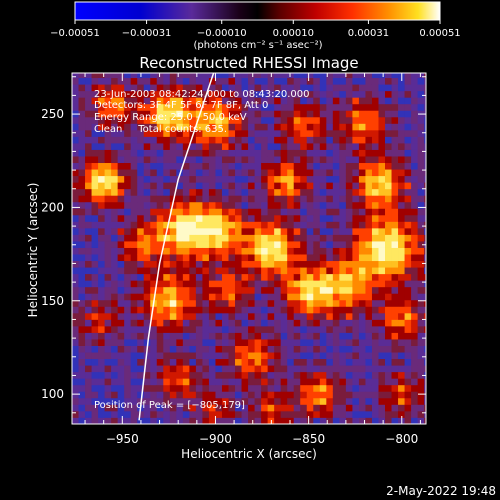 The image size is (500, 500). I want to click on y-tick-label: 200, so click(52, 207).